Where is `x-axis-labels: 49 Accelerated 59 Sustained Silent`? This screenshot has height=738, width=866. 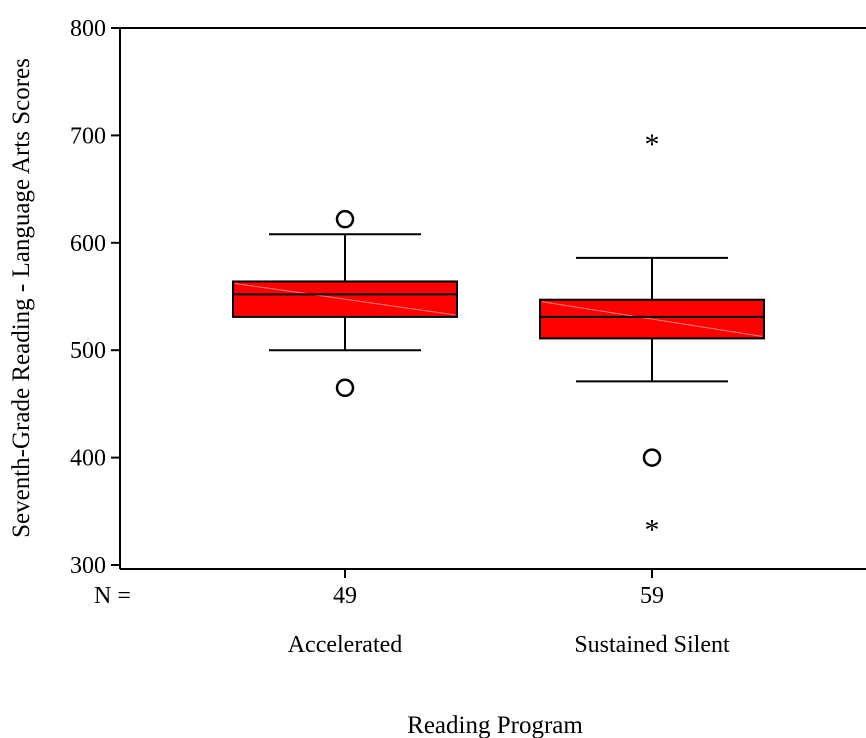
x-axis-labels: 49 Accelerated 59 Sustained Silent is located at coordinates (509, 613).